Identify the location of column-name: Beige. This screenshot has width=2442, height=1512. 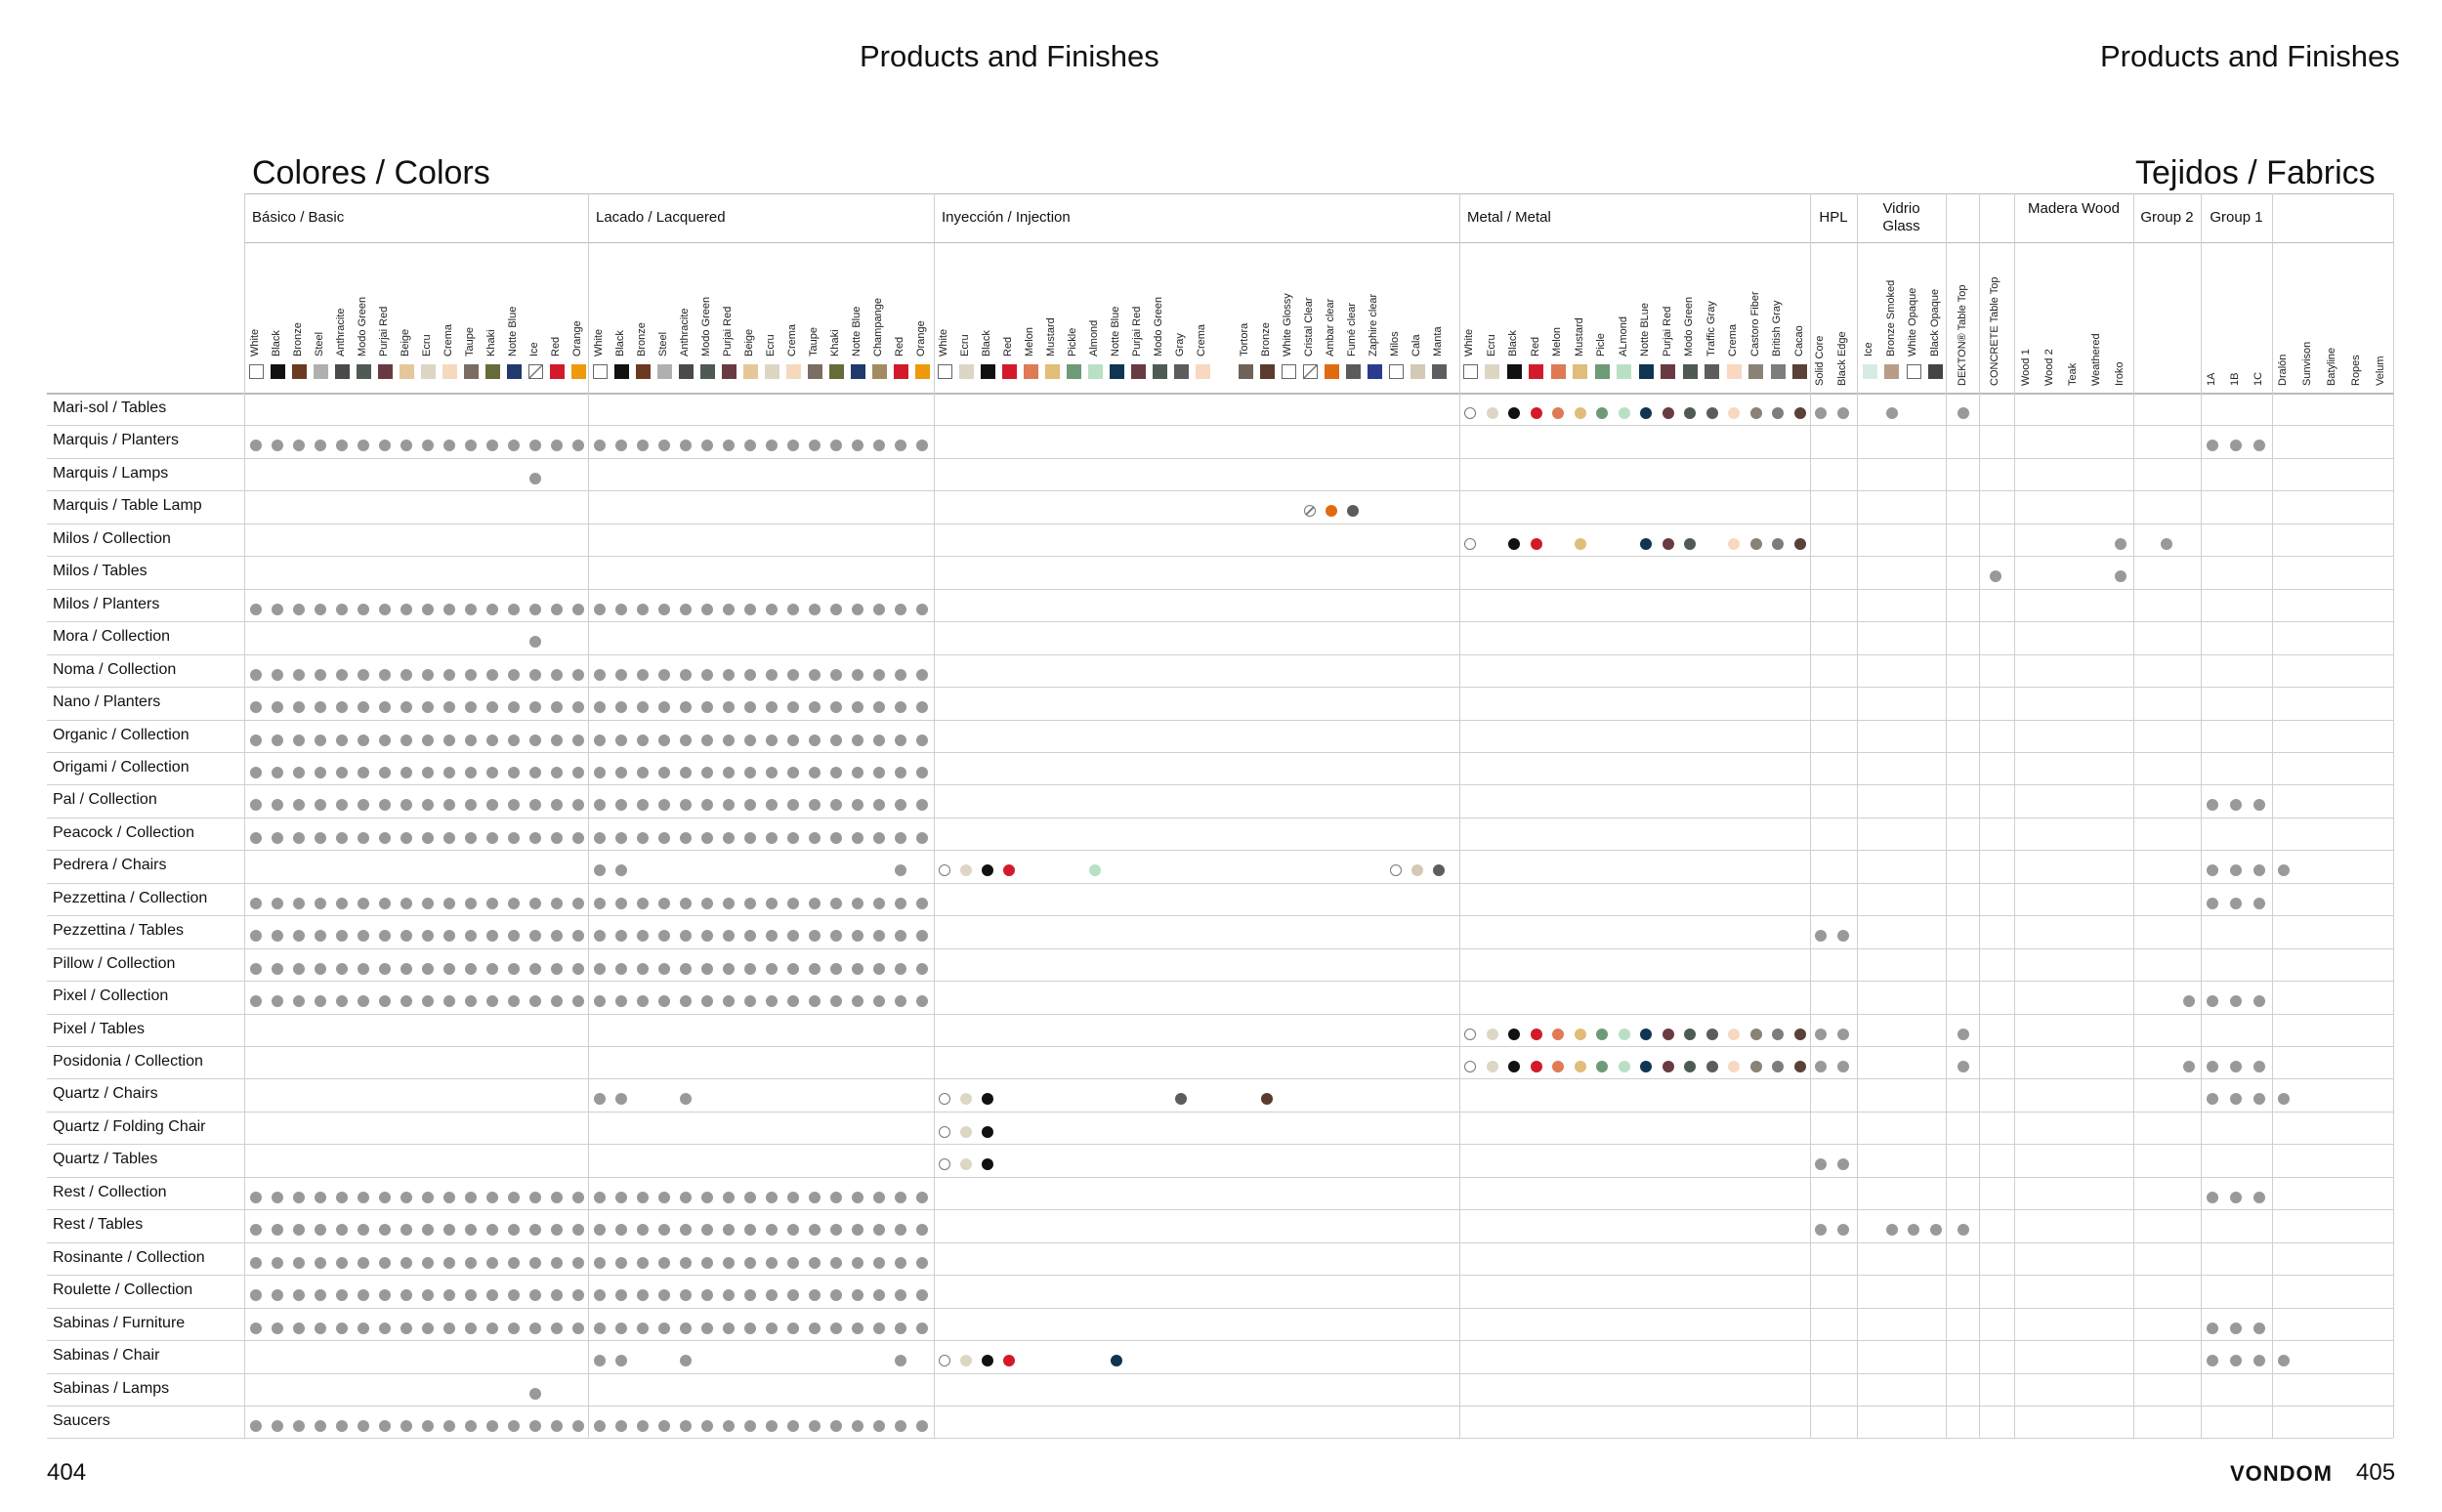
(405, 342).